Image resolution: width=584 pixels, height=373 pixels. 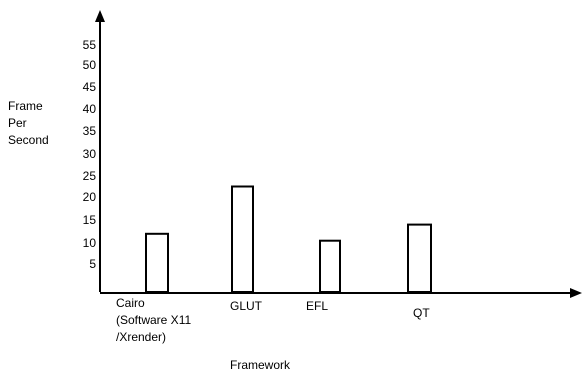 I want to click on y-axis-arrowhead, so click(x=100, y=16).